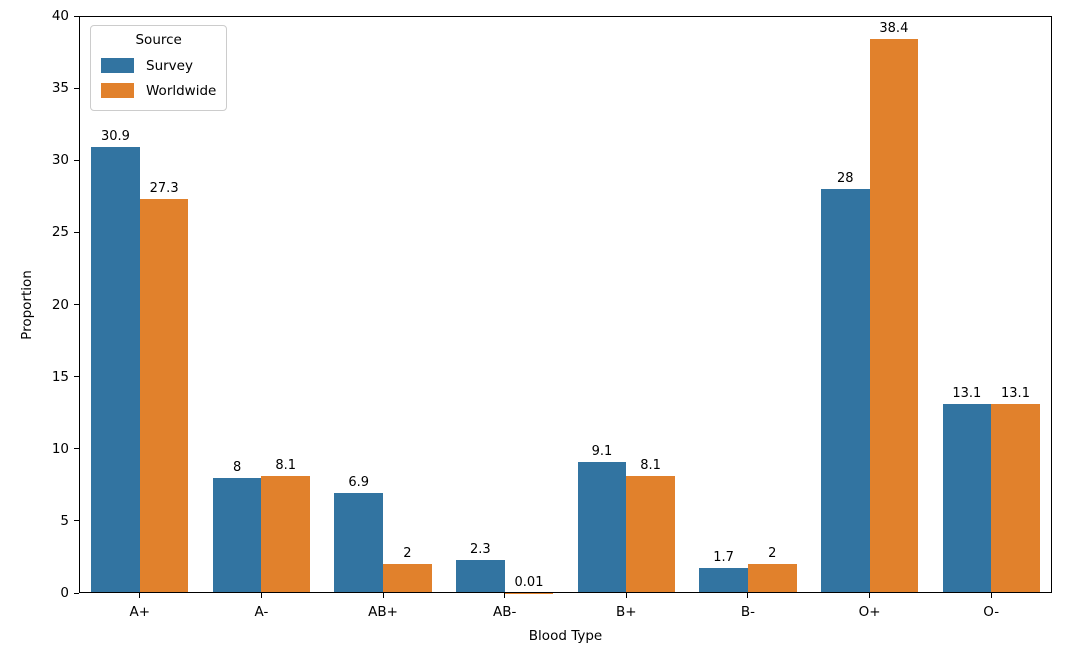 This screenshot has height=651, width=1078. Describe the element at coordinates (723, 558) in the screenshot. I see `bar-value-label: 1.7` at that location.